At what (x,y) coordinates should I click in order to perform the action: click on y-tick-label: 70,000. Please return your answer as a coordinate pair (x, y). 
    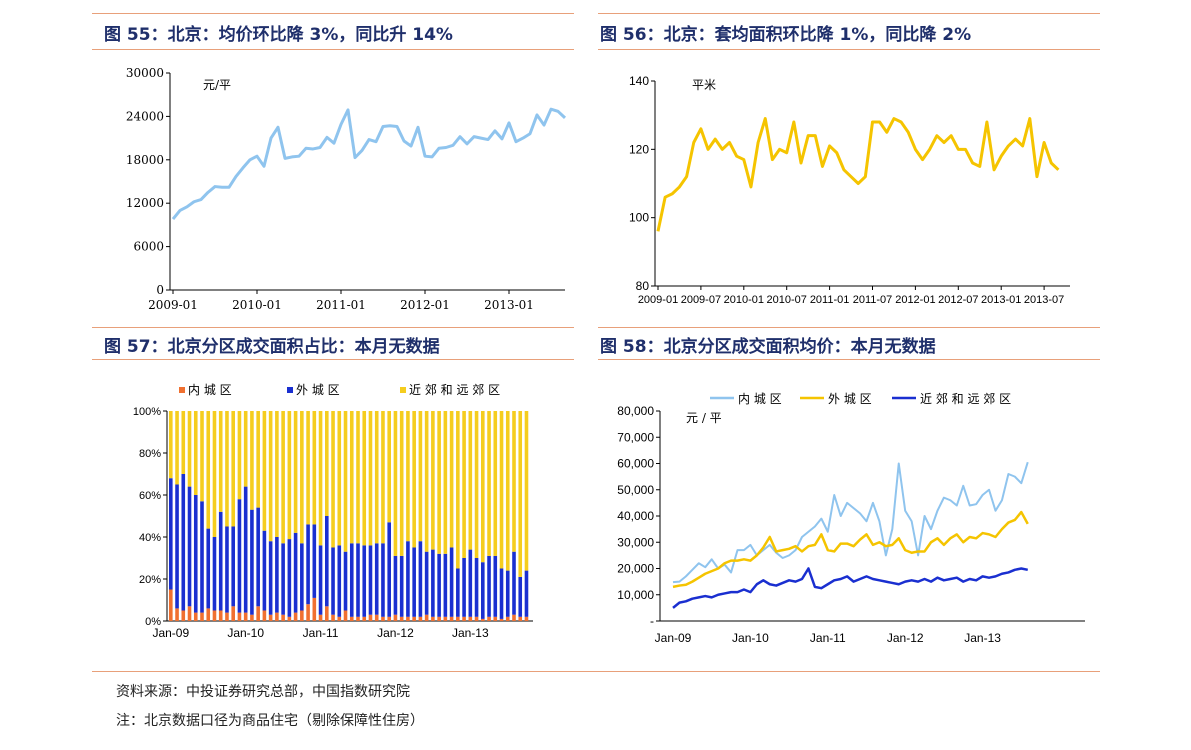
    Looking at the image, I should click on (635, 437).